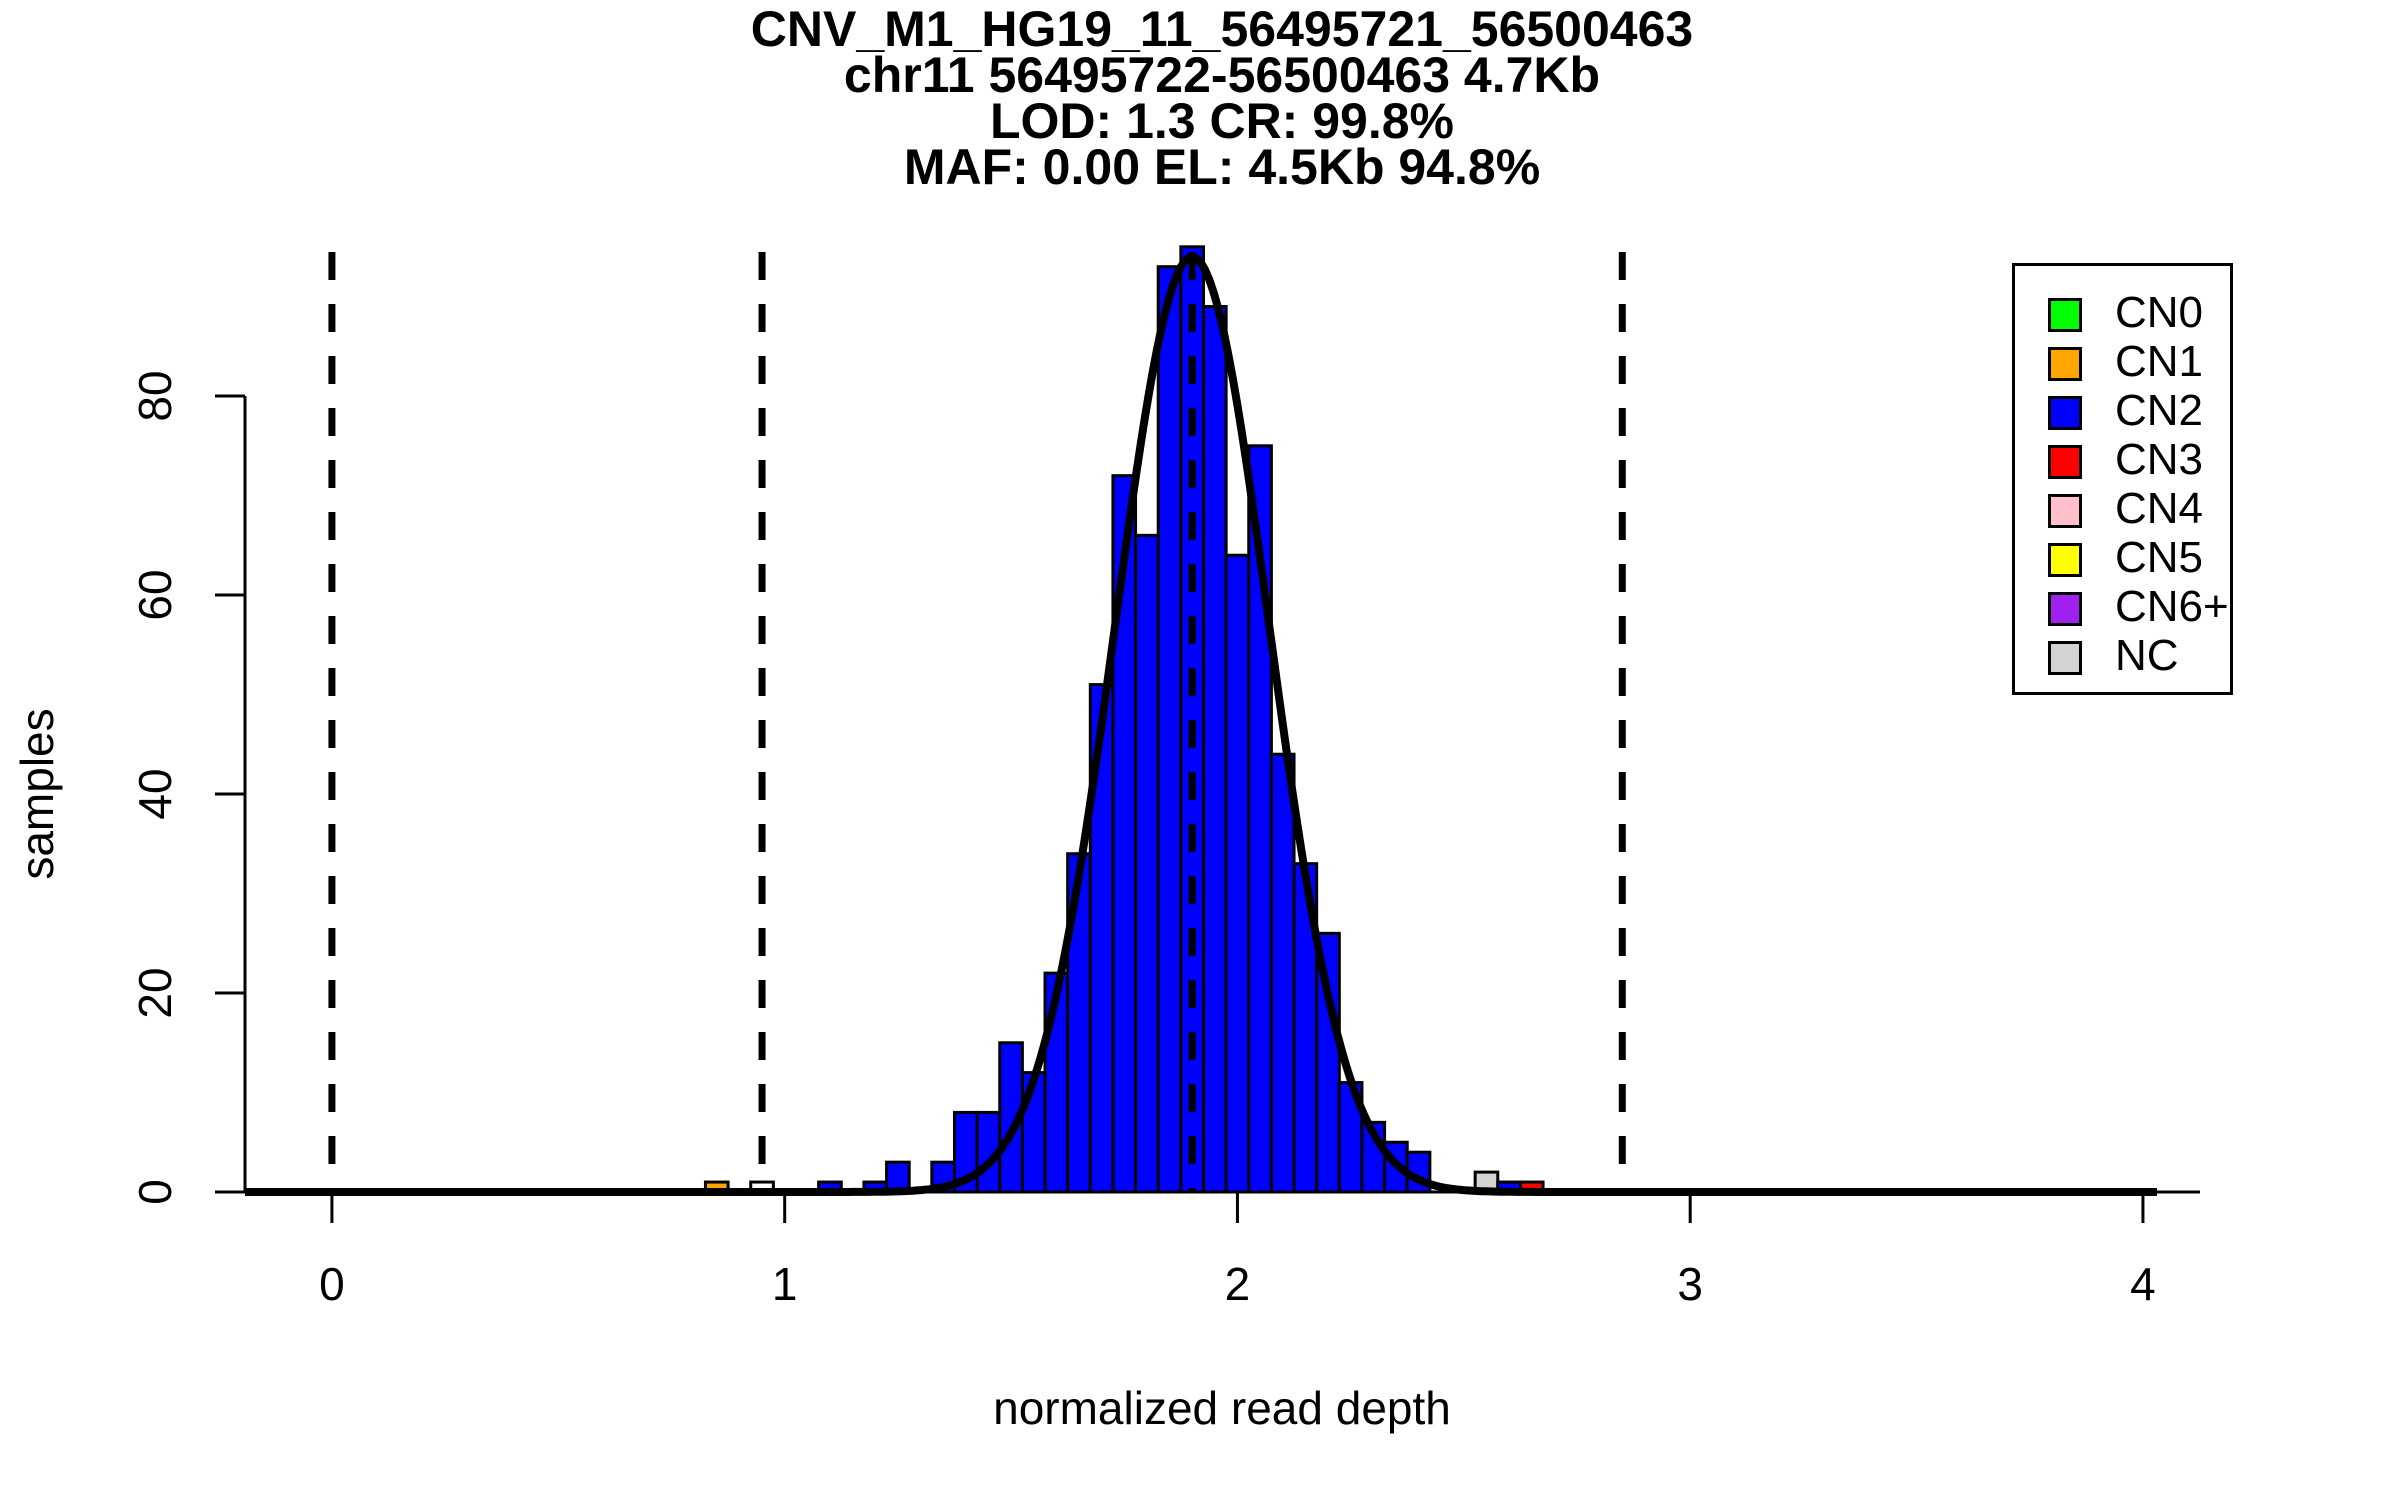  I want to click on legend-item-cn4: CN4, so click(2122, 508).